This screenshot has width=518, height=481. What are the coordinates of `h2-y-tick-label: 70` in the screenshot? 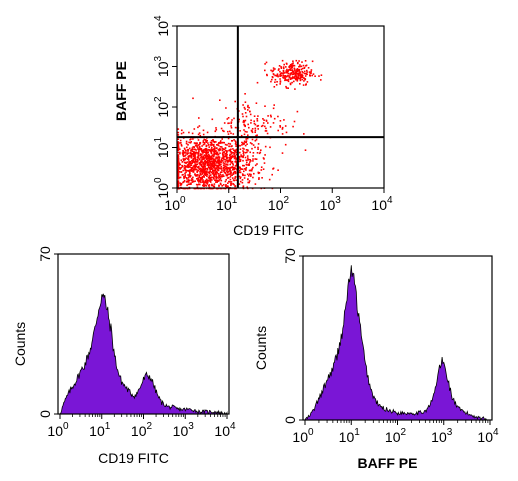 It's located at (290, 256).